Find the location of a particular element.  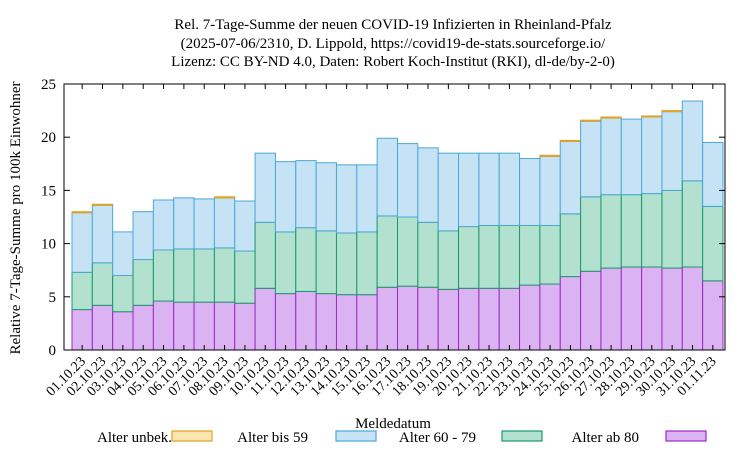

y-axis-label: Relative 7-Tage-Summe pro 100k Einwohner is located at coordinates (16, 217).